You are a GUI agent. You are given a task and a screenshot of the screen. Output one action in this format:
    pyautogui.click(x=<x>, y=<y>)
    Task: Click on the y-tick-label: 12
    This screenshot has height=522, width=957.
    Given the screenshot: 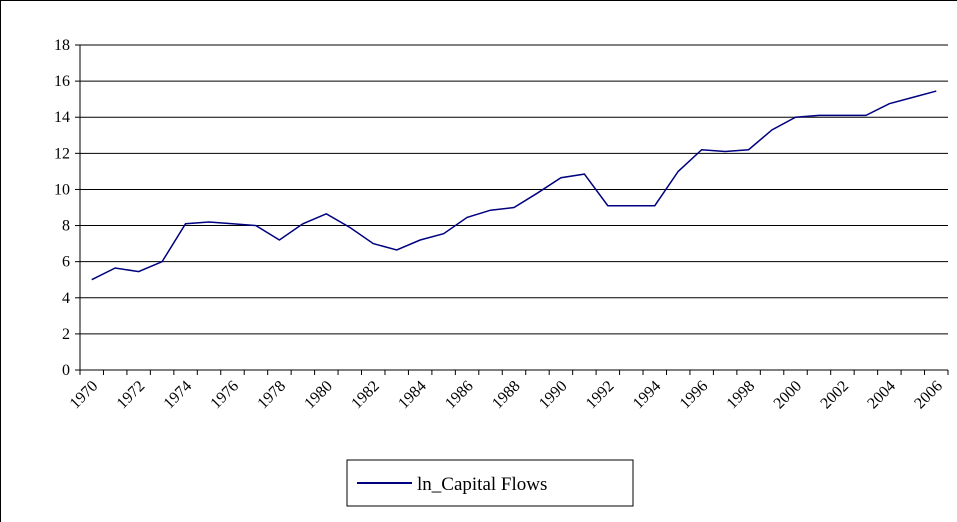 What is the action you would take?
    pyautogui.click(x=62, y=153)
    